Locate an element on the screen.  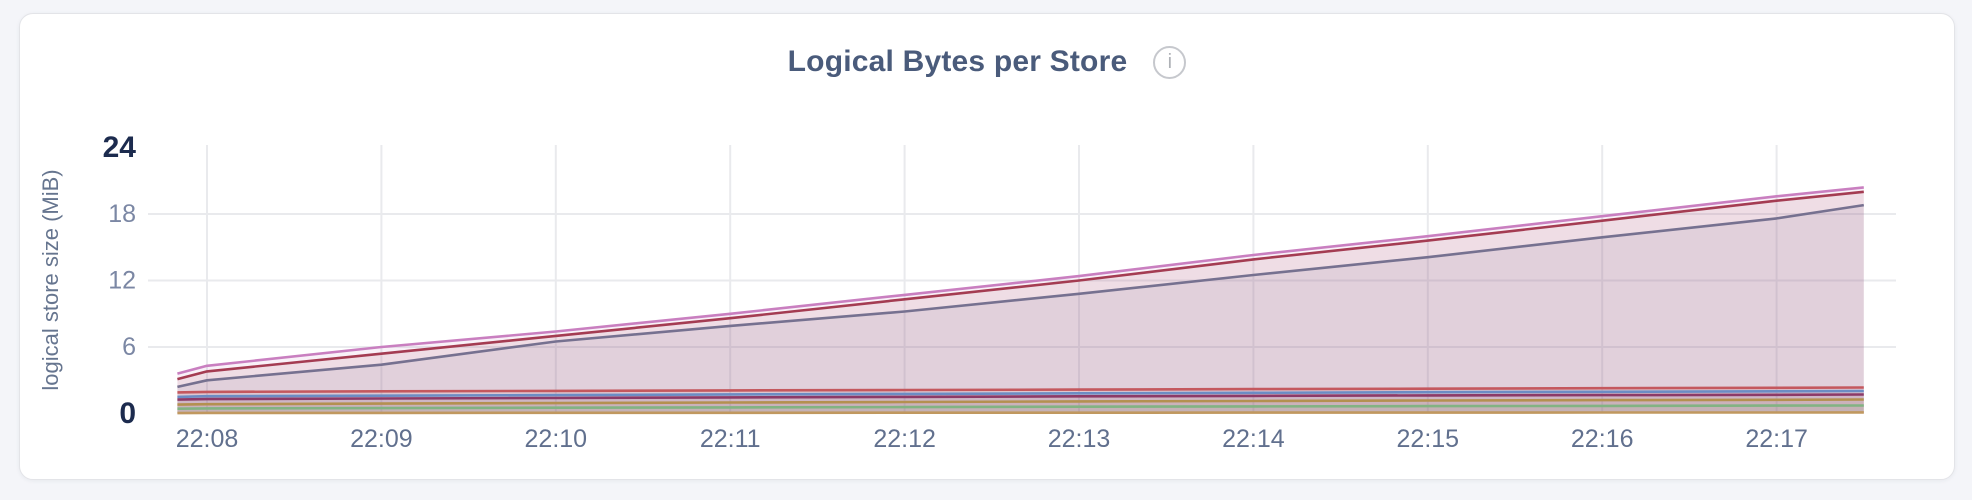
x-tick-label: 22:12 is located at coordinates (904, 439).